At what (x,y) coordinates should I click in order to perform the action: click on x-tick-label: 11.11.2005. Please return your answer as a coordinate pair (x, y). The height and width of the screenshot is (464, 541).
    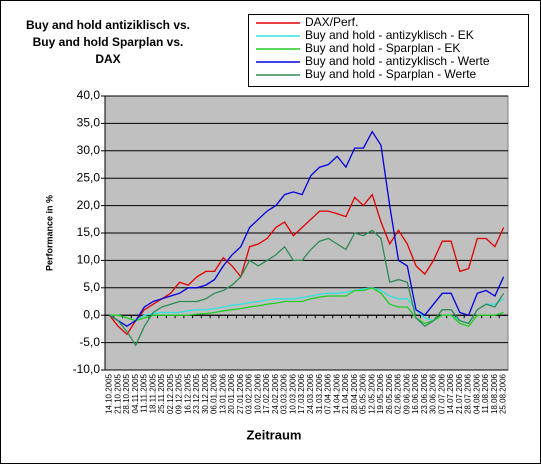
    Looking at the image, I should click on (144, 392).